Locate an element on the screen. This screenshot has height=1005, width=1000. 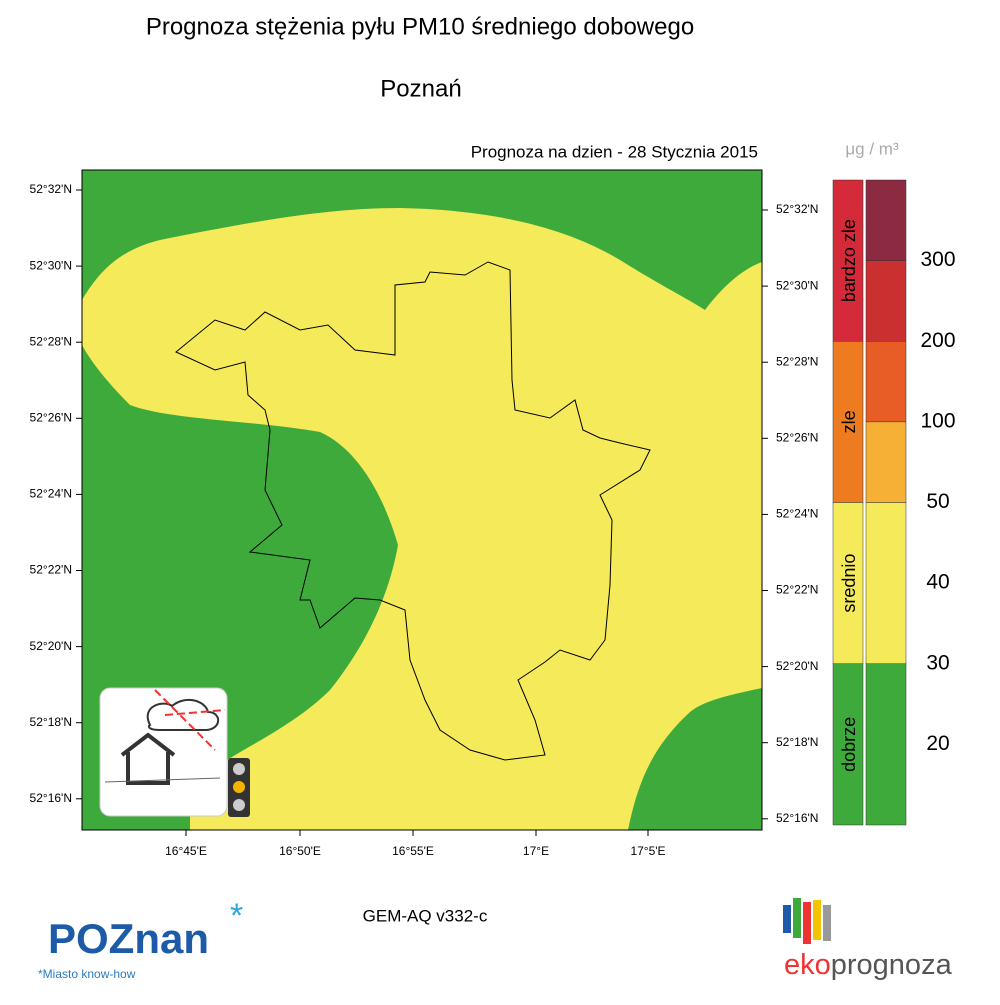
logo-tagline: *Miasto know-how is located at coordinates (87, 974).